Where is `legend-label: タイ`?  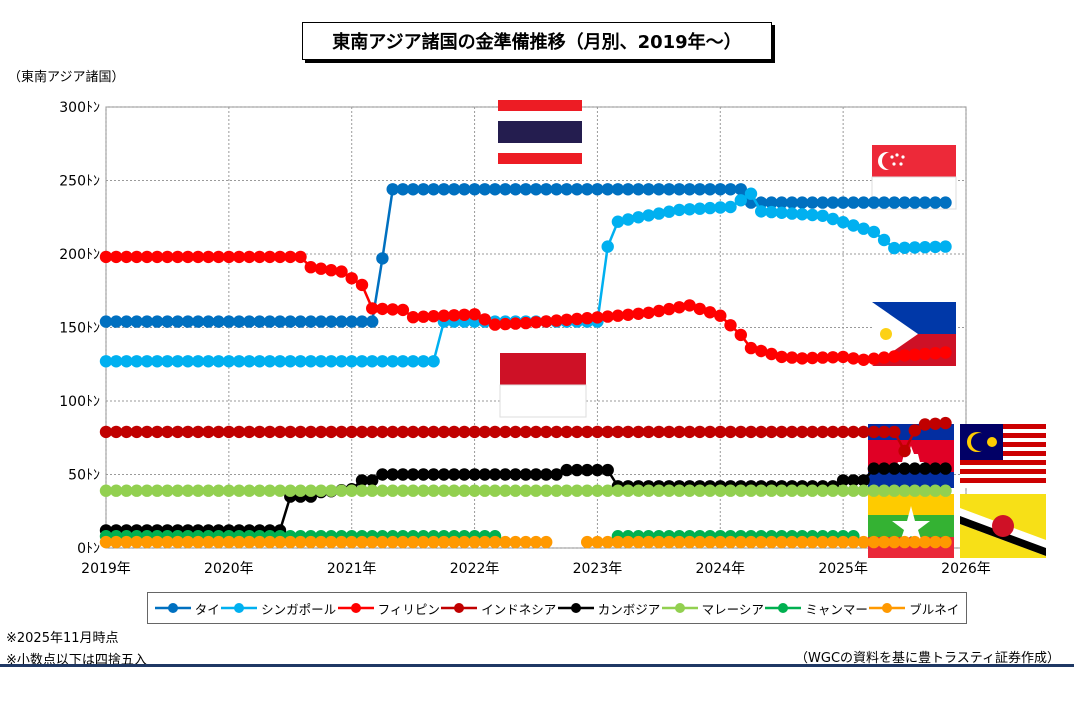
legend-label: タイ is located at coordinates (207, 609).